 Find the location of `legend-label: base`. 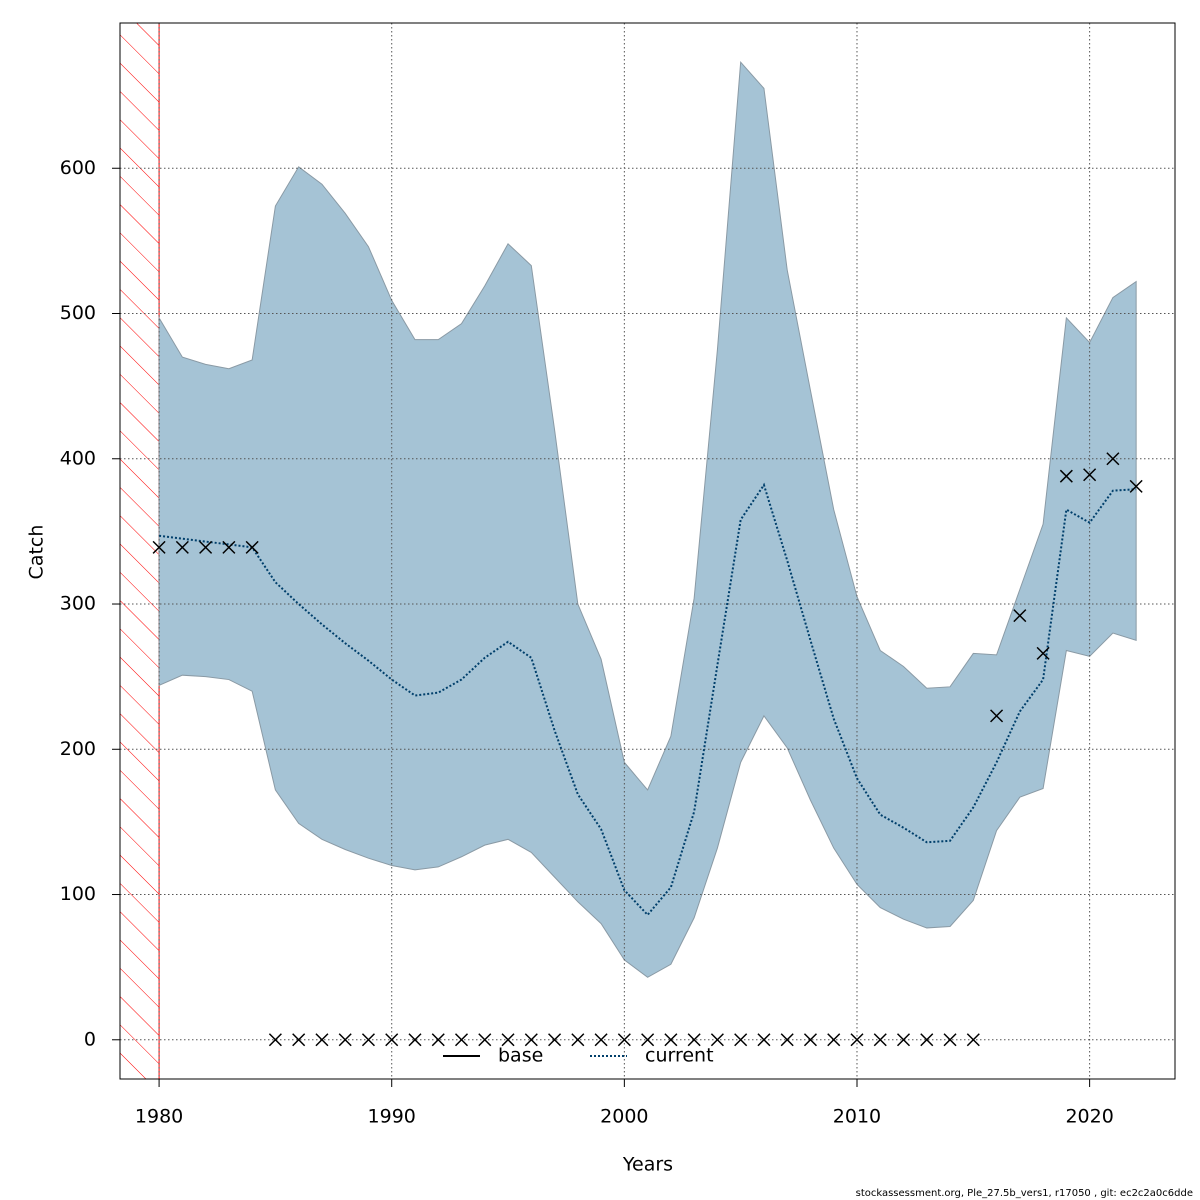

legend-label: base is located at coordinates (520, 1056).